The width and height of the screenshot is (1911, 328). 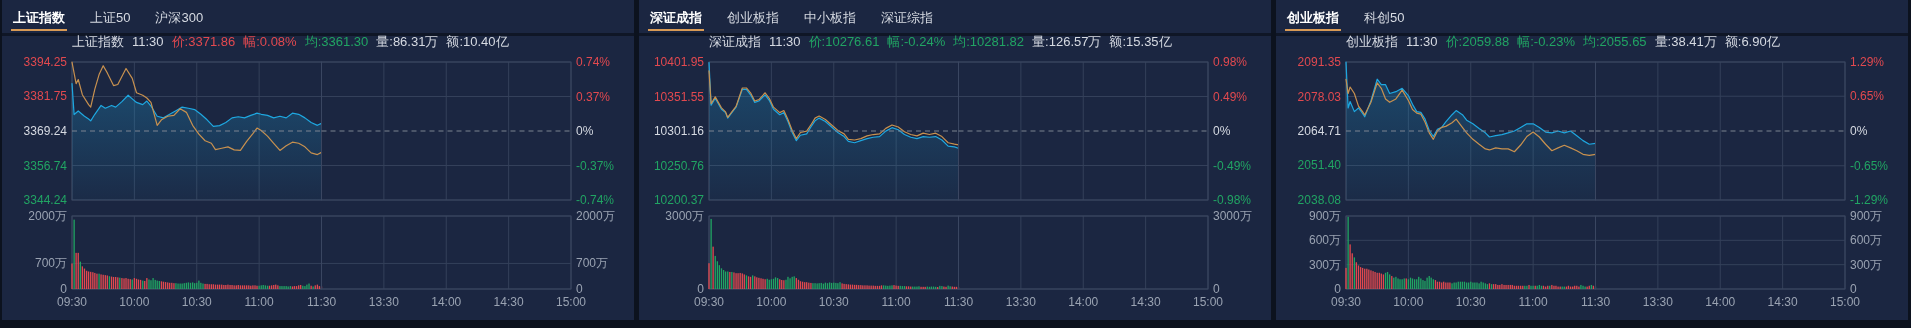 What do you see at coordinates (45, 96) in the screenshot?
I see `y-tick-label: 3381.75` at bounding box center [45, 96].